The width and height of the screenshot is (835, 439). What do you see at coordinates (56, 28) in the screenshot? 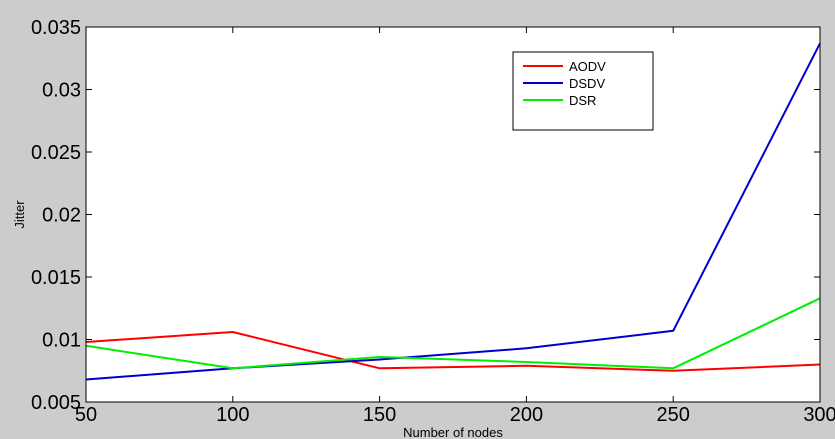
I see `y-tick-label: 0.035` at bounding box center [56, 28].